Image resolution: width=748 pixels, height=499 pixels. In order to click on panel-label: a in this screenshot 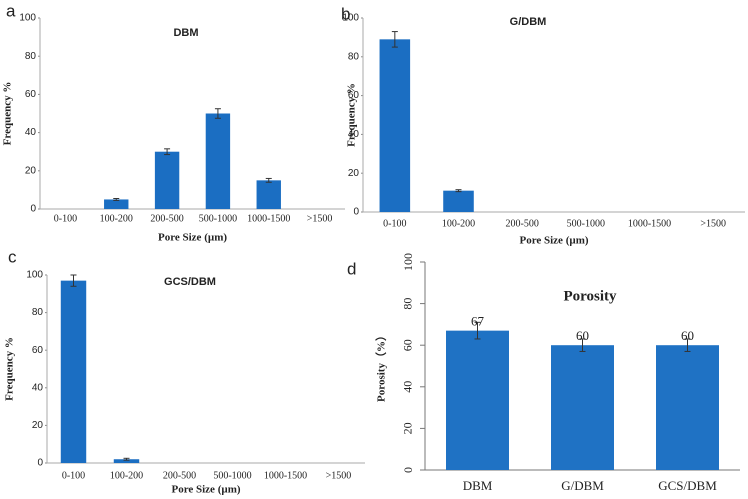, I will do `click(11, 10)`.